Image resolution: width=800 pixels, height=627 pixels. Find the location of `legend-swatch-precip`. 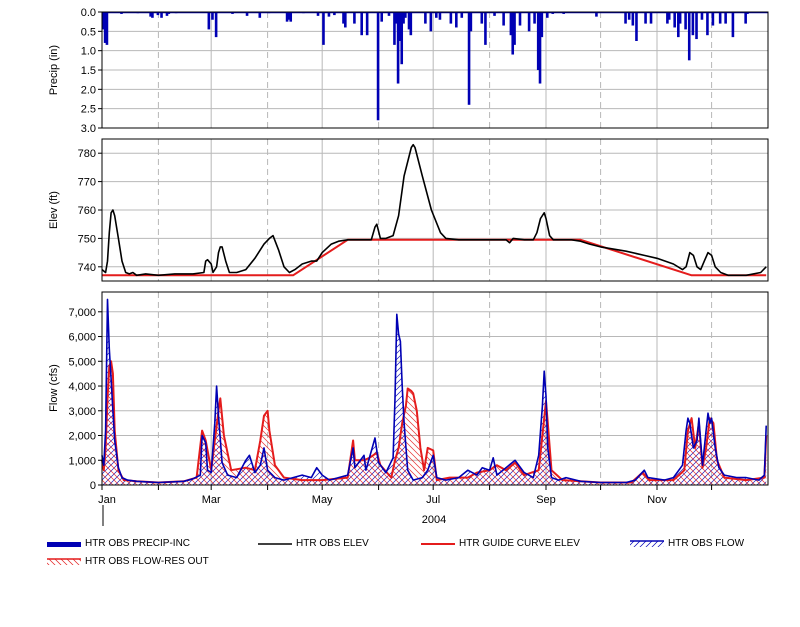

legend-swatch-precip is located at coordinates (64, 544).